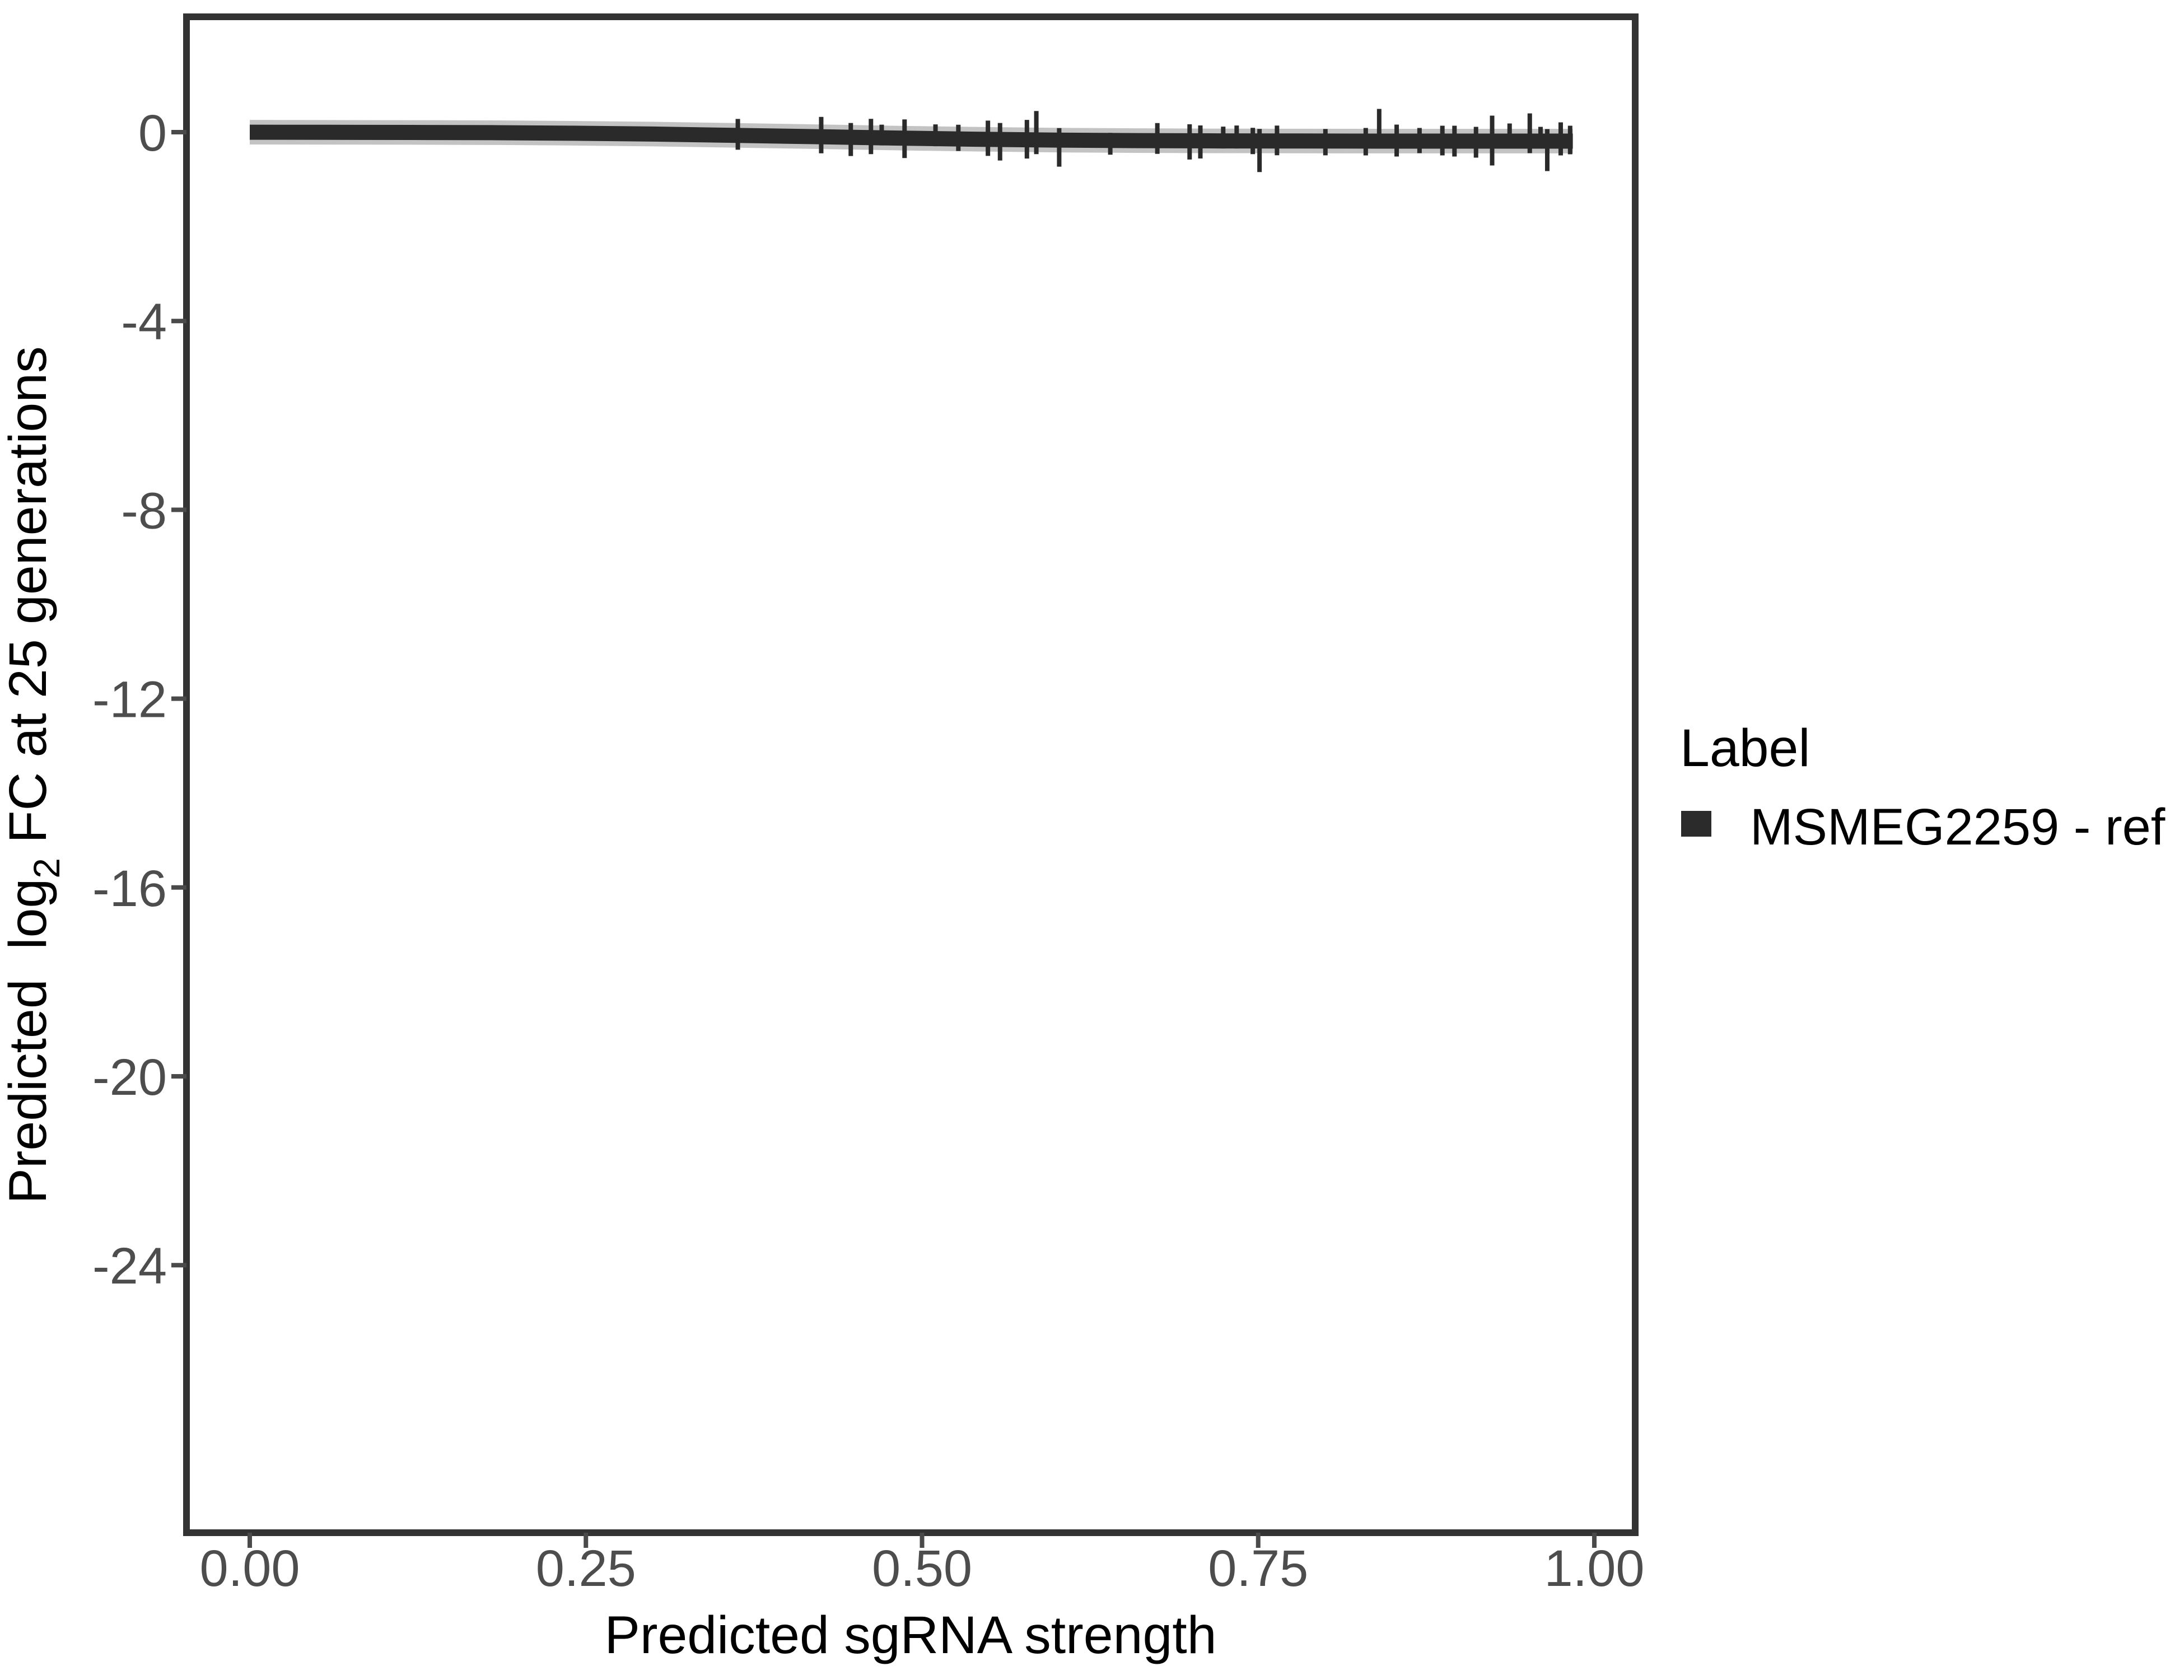  Describe the element at coordinates (129, 700) in the screenshot. I see `y-tick-label: -12` at that location.